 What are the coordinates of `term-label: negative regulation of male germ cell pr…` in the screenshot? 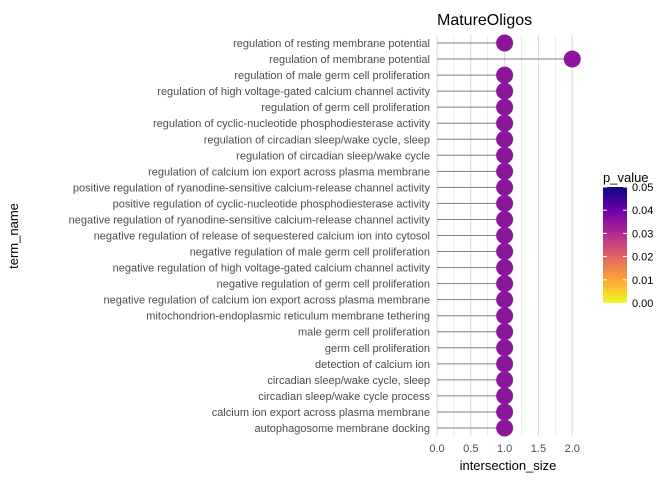 It's located at (310, 253).